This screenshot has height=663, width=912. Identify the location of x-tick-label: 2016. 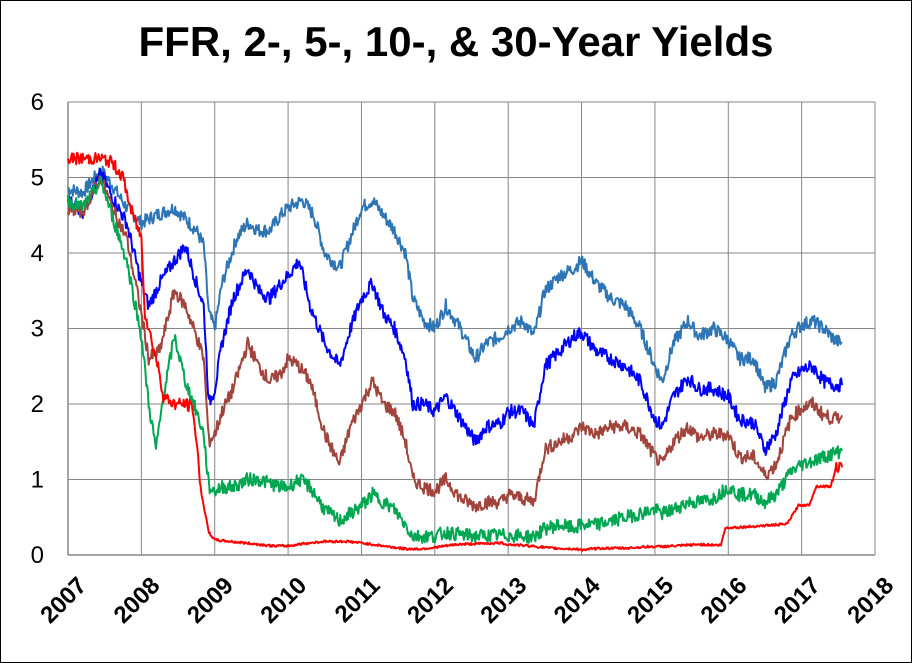
(724, 600).